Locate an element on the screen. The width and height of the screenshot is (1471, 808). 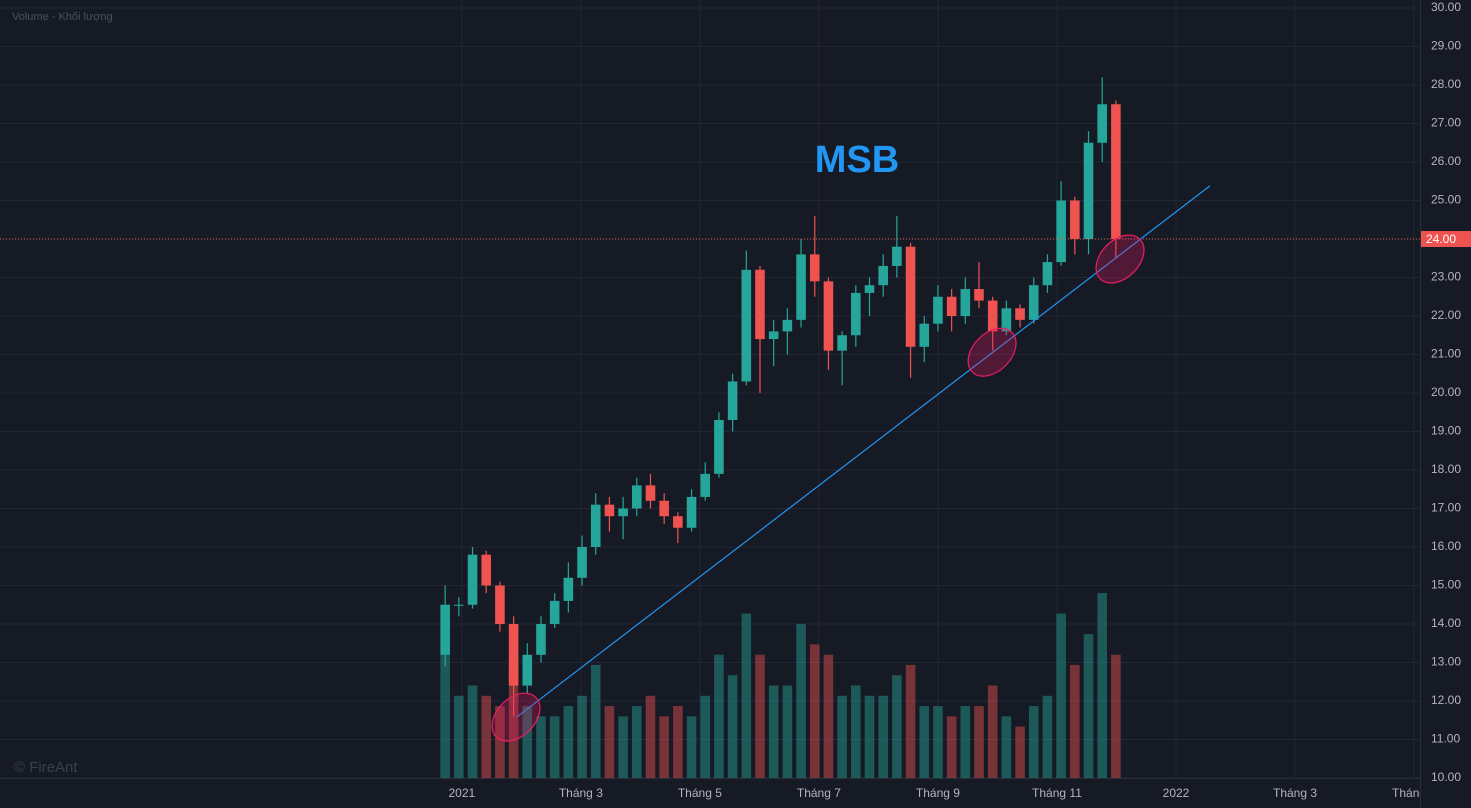
y-tick-label: 14.00 is located at coordinates (1446, 623).